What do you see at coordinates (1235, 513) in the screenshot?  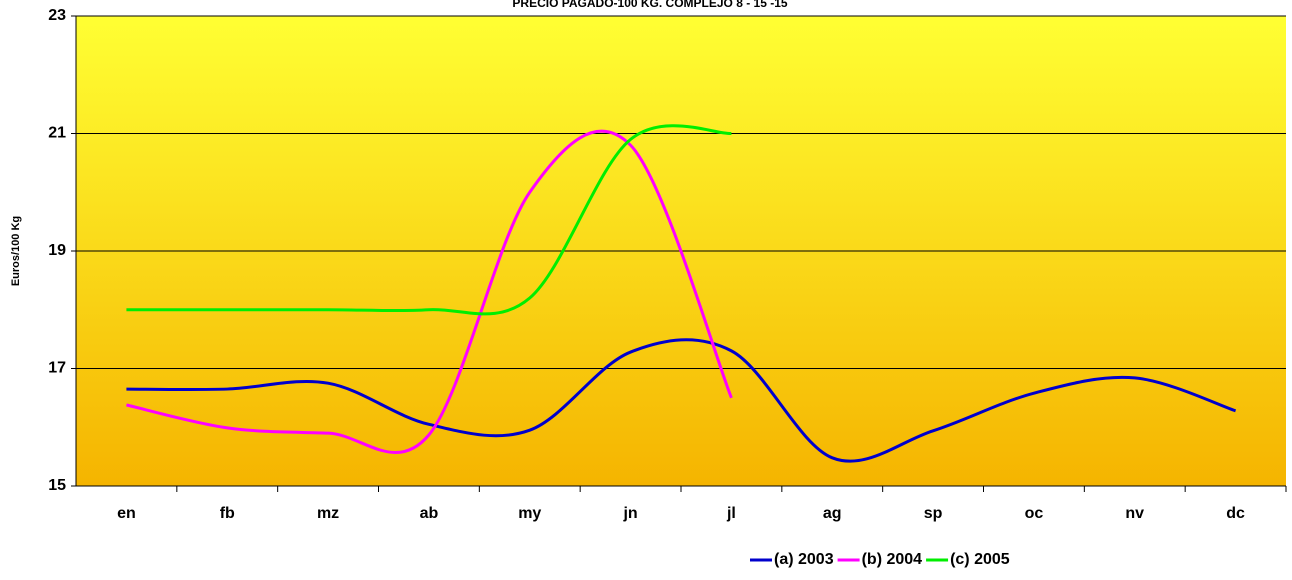 I see `x-tick-label: dc` at bounding box center [1235, 513].